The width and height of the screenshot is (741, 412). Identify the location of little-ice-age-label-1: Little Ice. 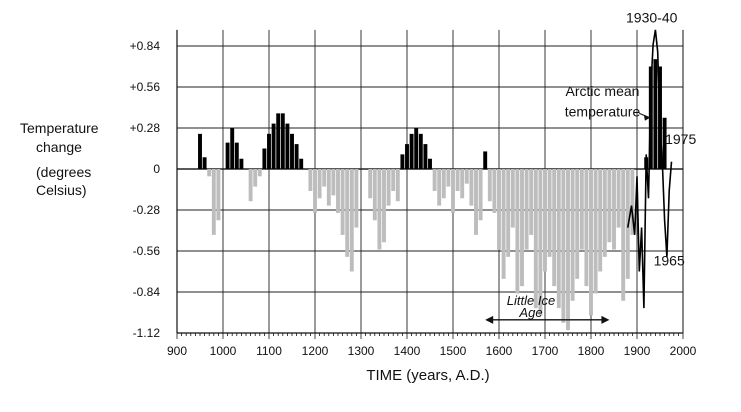
(531, 300).